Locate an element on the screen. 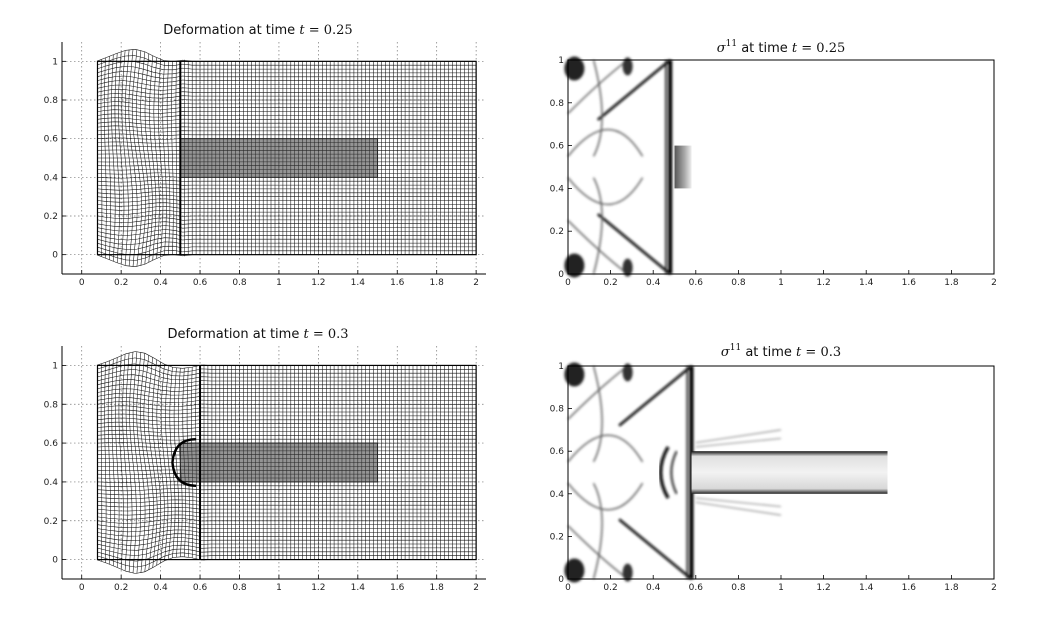  deformed-mesh is located at coordinates (286, 462).